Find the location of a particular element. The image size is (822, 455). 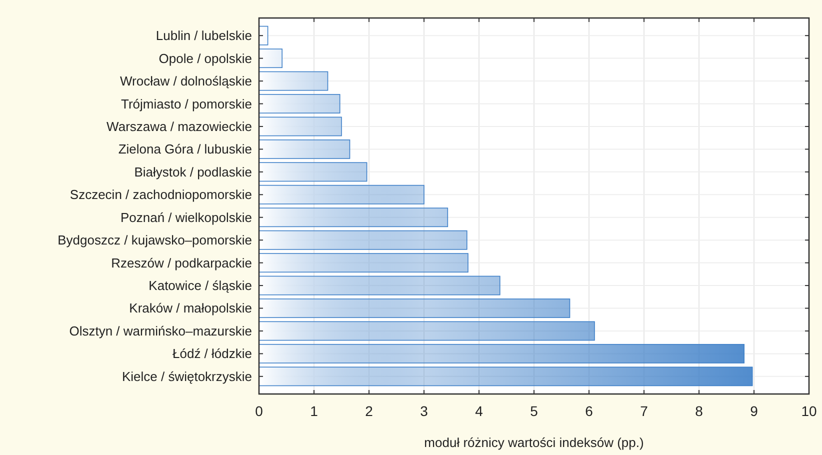

x-tick-label: 9 is located at coordinates (754, 411).